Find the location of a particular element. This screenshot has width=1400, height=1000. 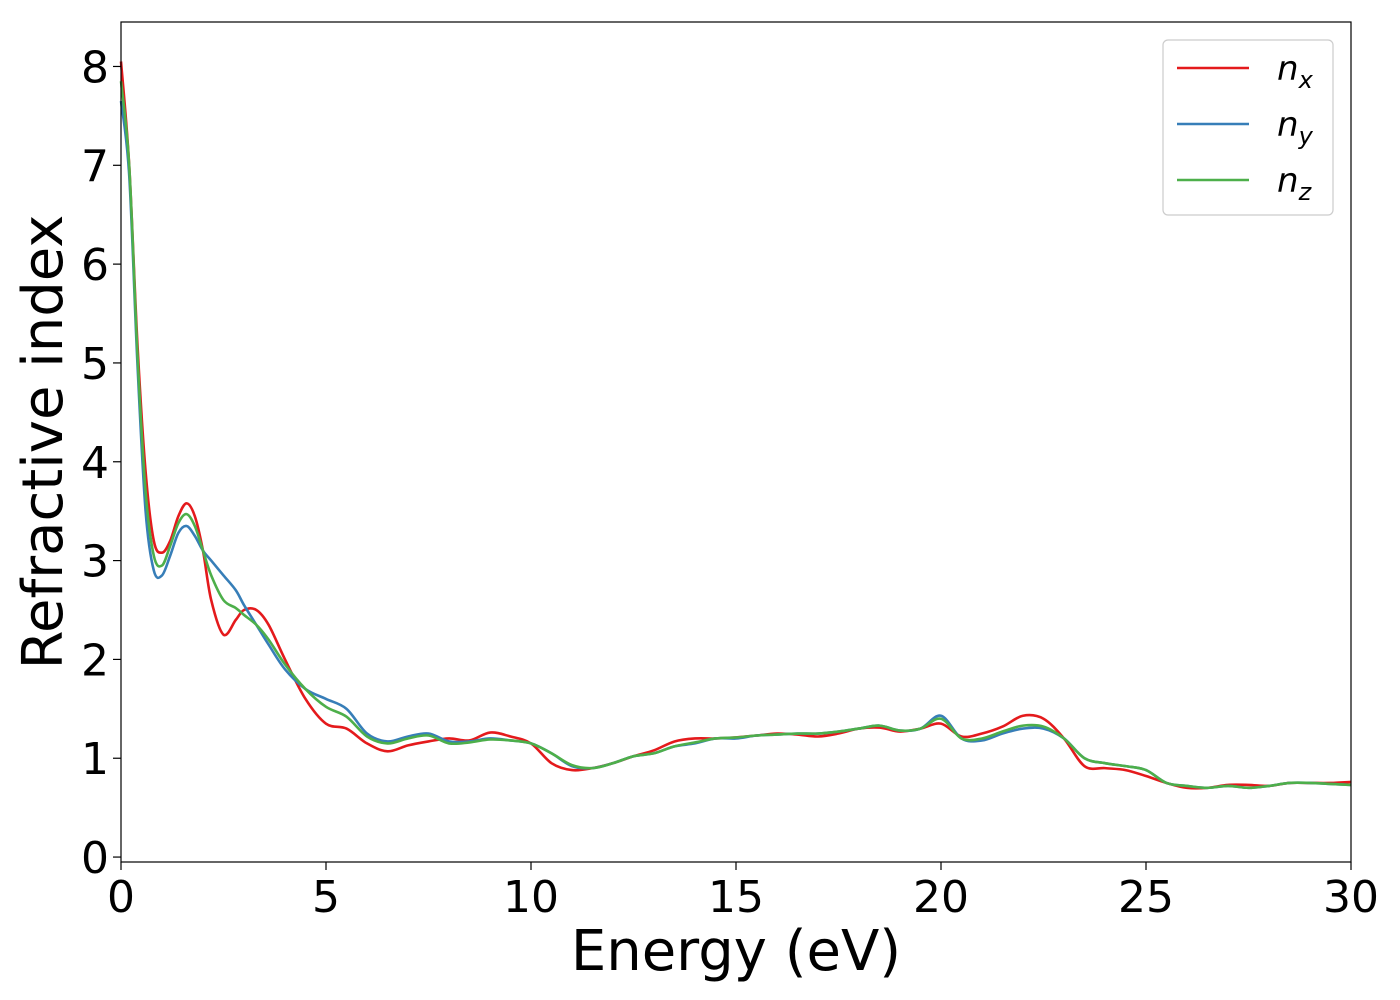

y-axis: 0 1 2 3 4 5 6 7 8 is located at coordinates (101, 463).